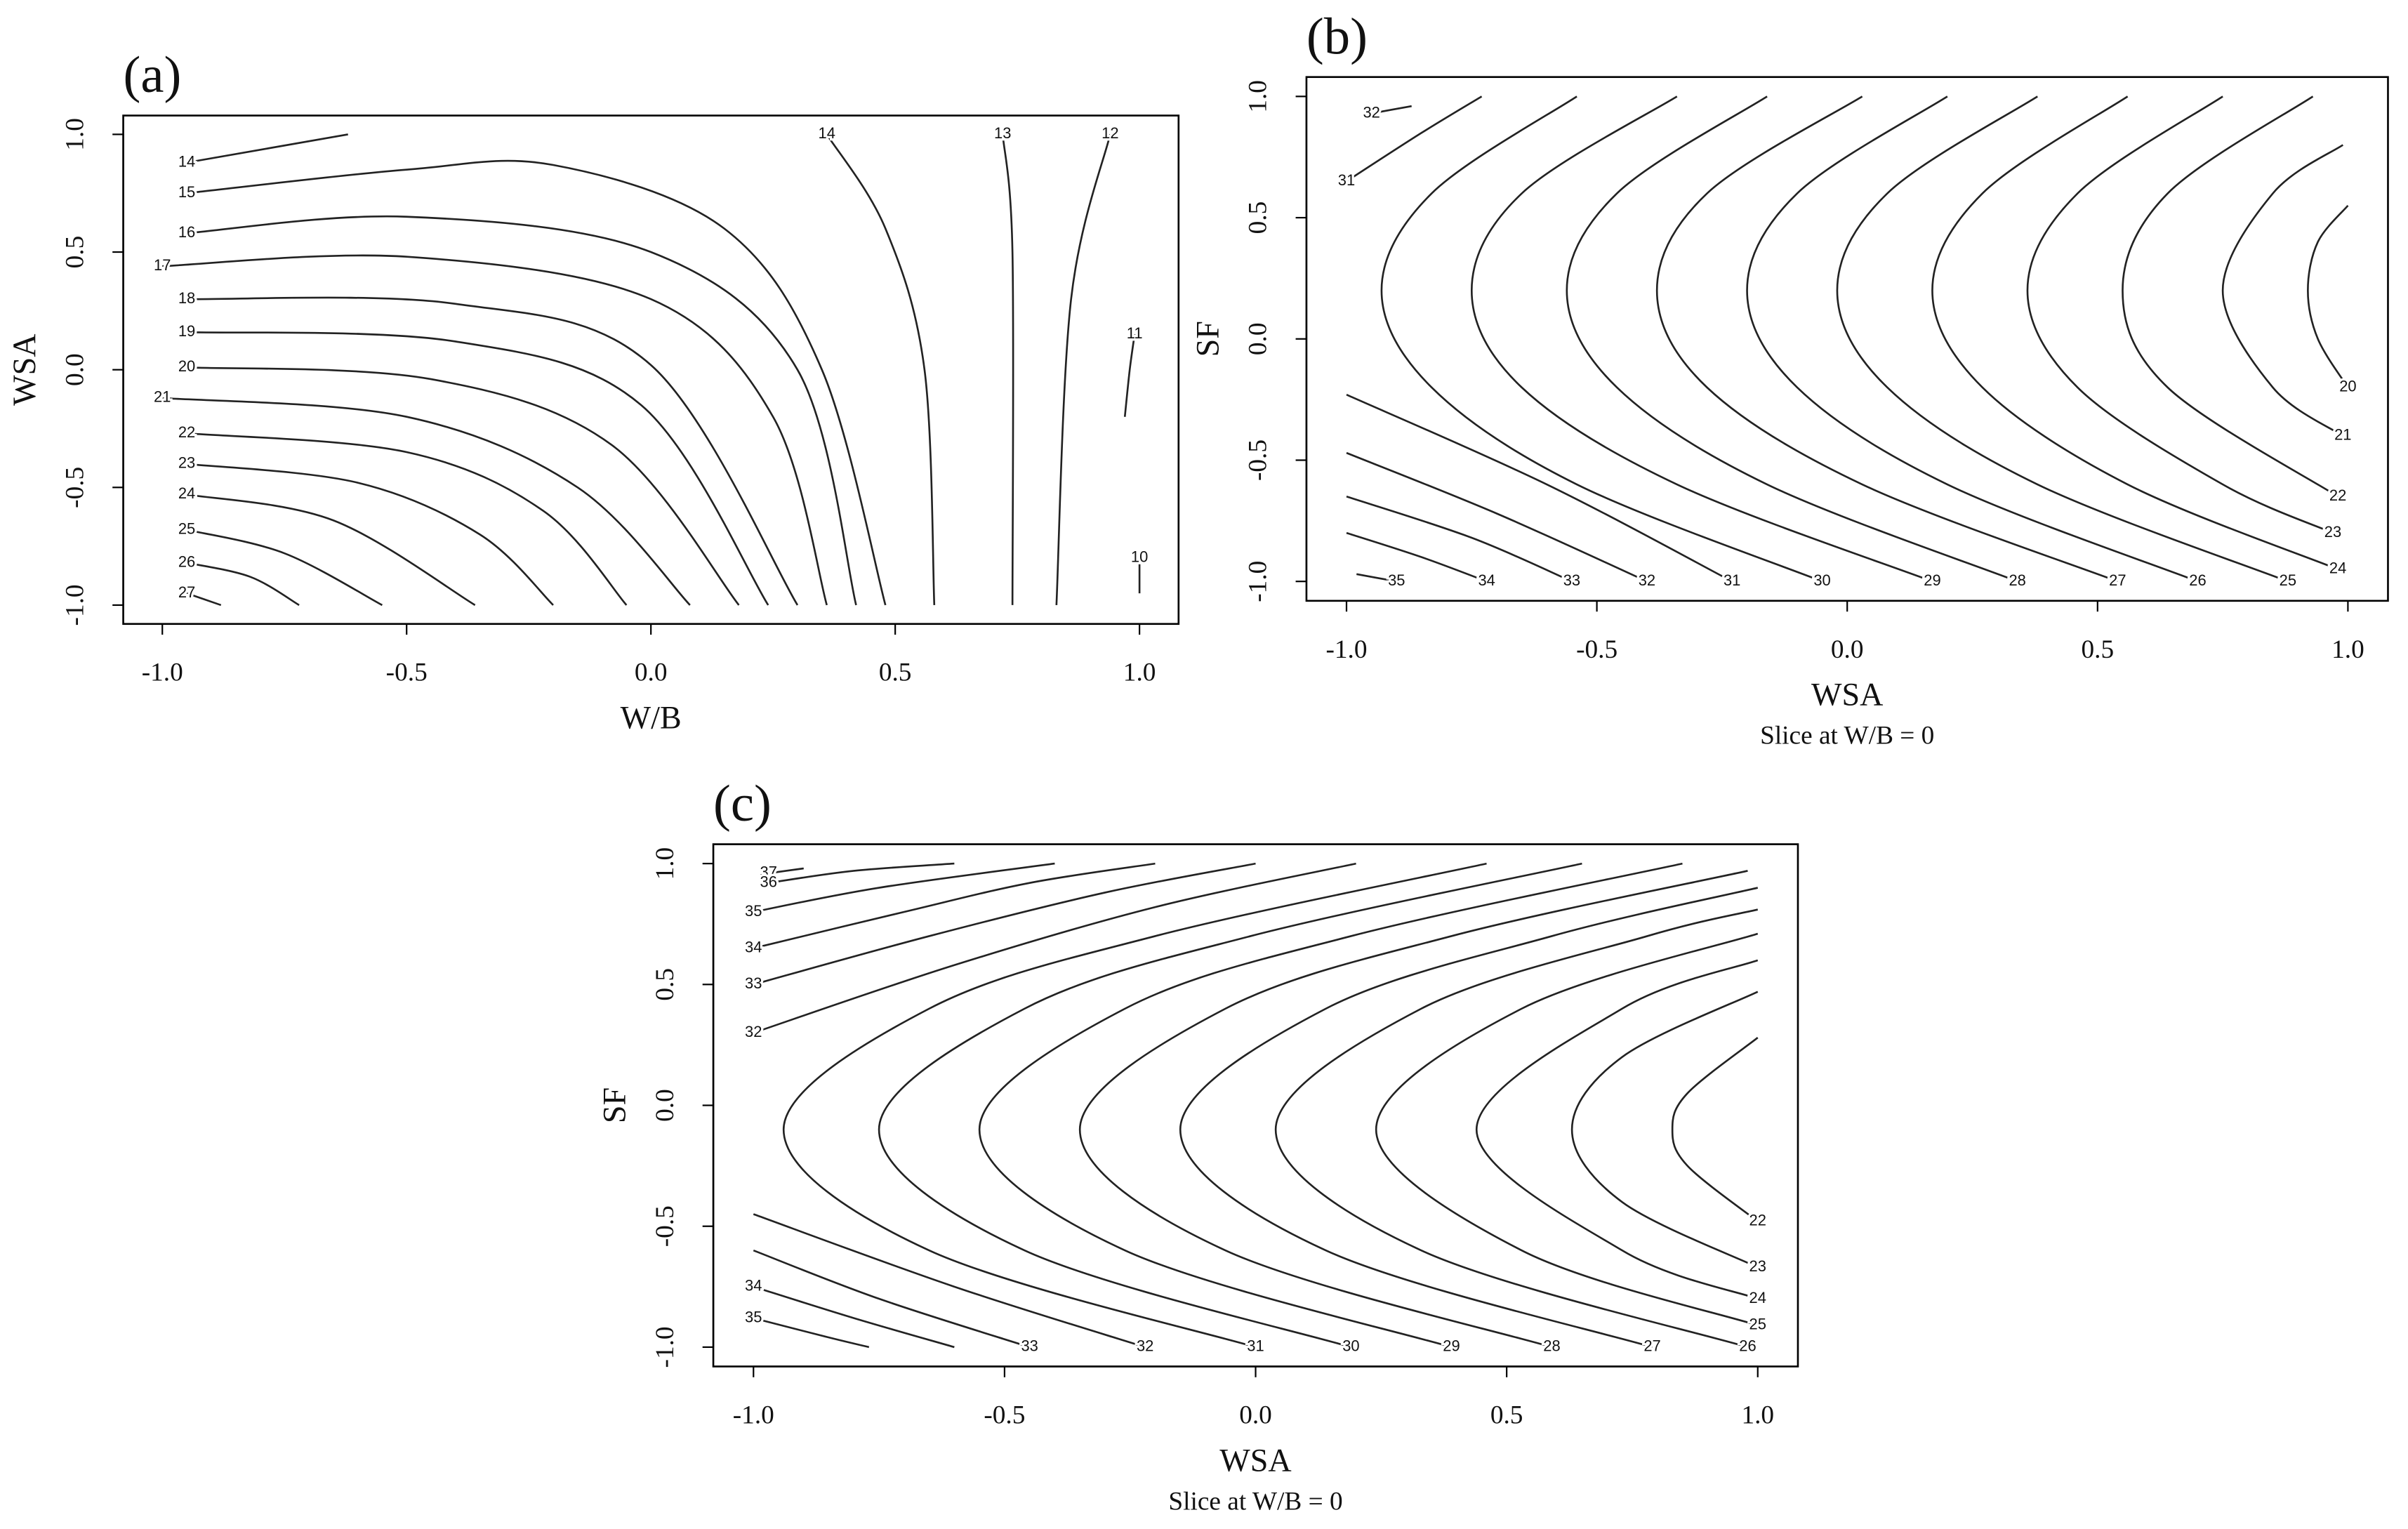 Image resolution: width=2408 pixels, height=1529 pixels. I want to click on contour-label: 28, so click(1551, 1346).